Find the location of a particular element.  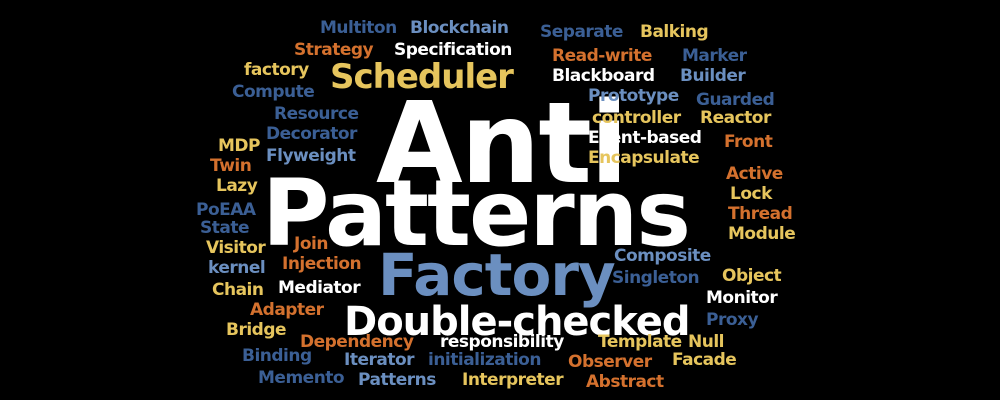

word-lazy: Lazy is located at coordinates (237, 186).